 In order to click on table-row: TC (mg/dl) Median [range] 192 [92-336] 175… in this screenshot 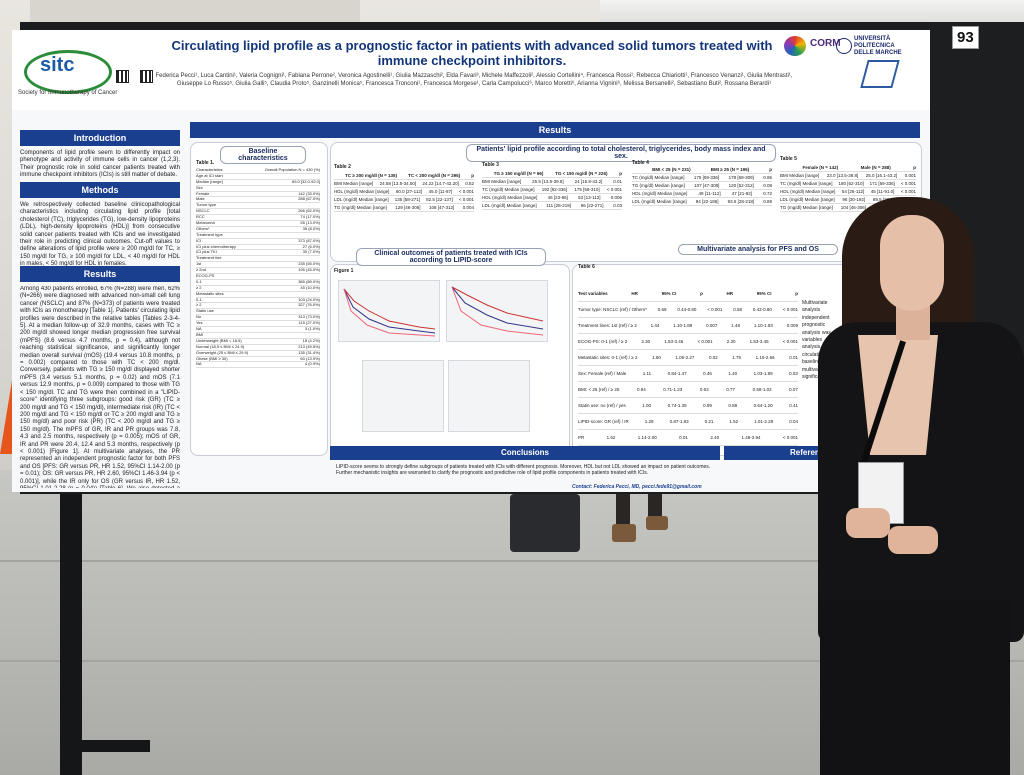, I will do `click(552, 190)`.